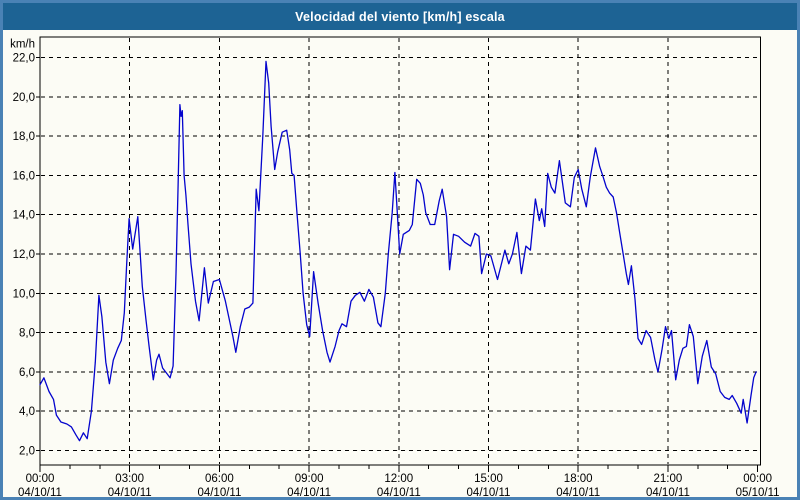 Image resolution: width=800 pixels, height=500 pixels. What do you see at coordinates (24, 255) in the screenshot?
I see `y-tick-label: 12,0` at bounding box center [24, 255].